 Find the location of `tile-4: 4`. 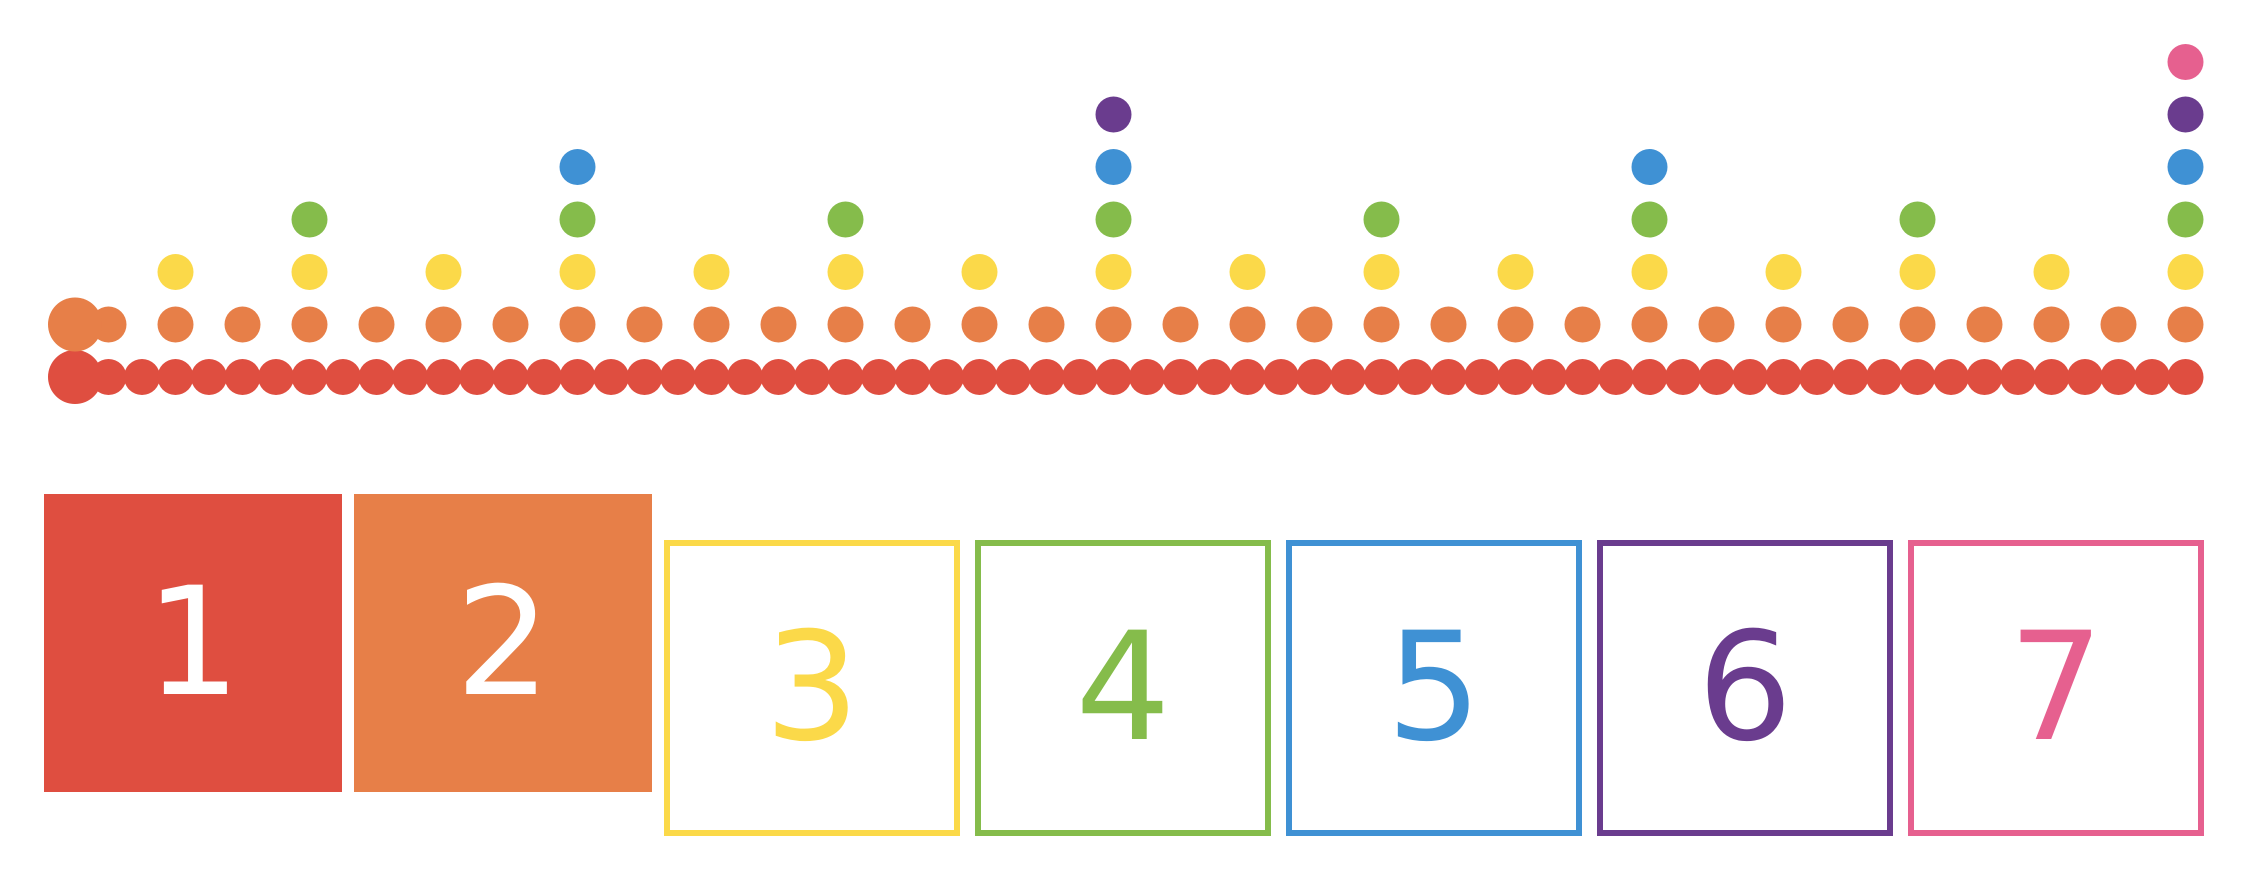

tile-4: 4 is located at coordinates (1123, 688).